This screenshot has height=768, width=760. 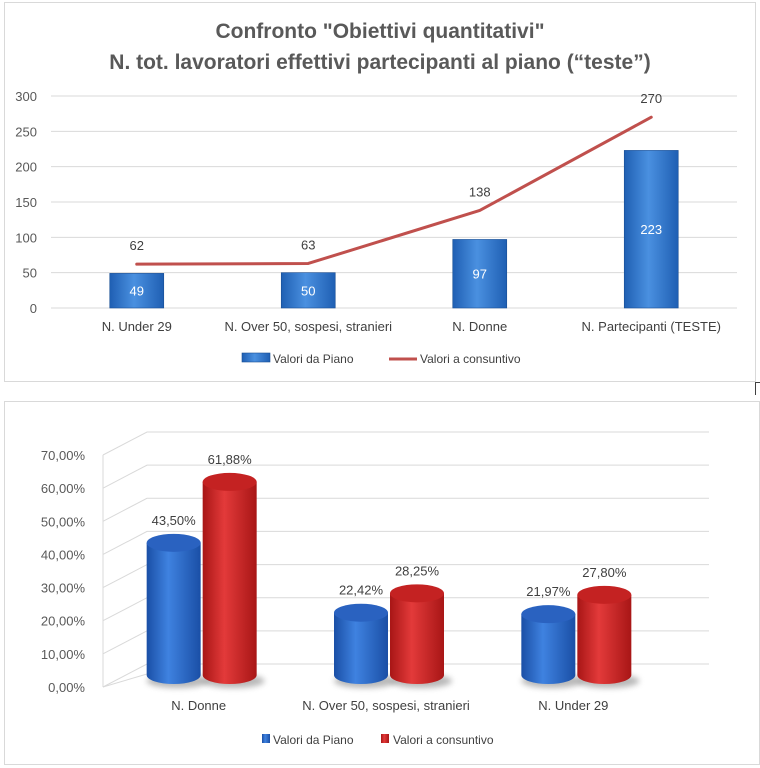 I want to click on cylinder-data-label: 21,97%, so click(x=548, y=591).